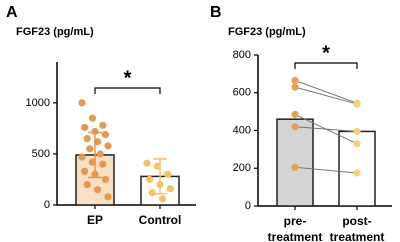 This screenshot has height=242, width=400. What do you see at coordinates (41, 154) in the screenshot?
I see `y-tick-label: 500` at bounding box center [41, 154].